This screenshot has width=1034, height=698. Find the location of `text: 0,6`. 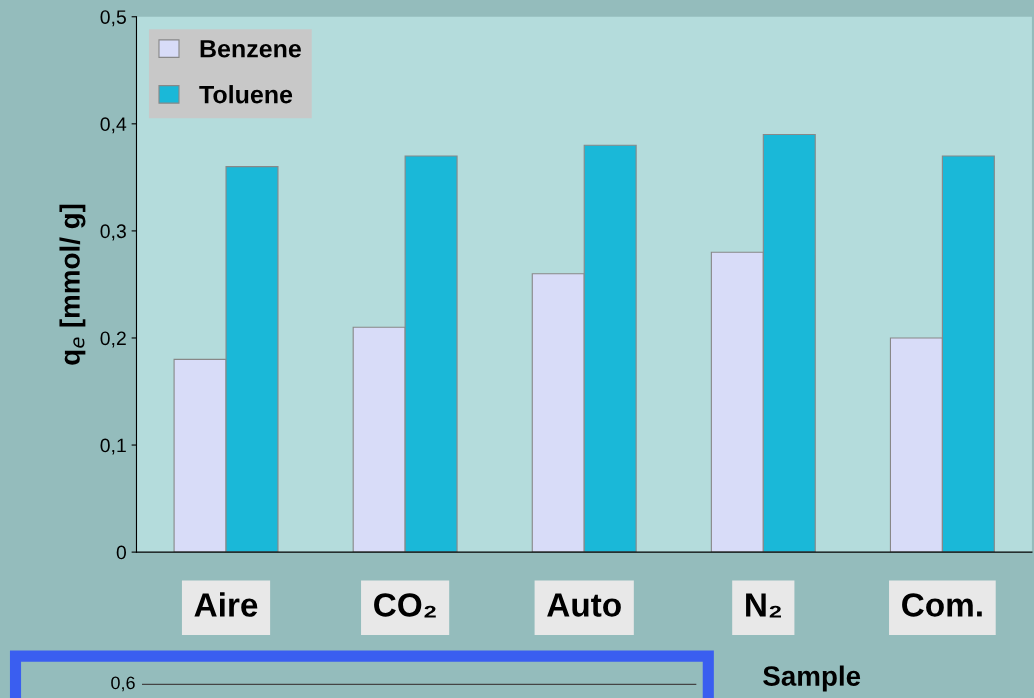

text: 0,6 is located at coordinates (123, 684).